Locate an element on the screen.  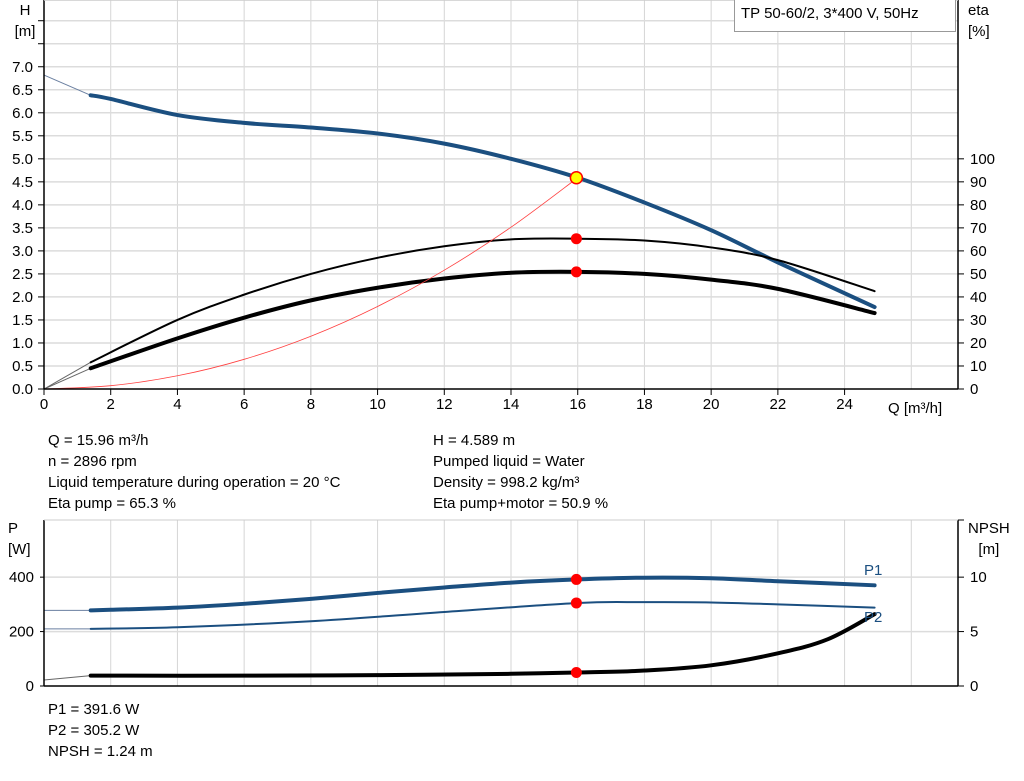
h-tick-label: 1.0 is located at coordinates (22, 343).